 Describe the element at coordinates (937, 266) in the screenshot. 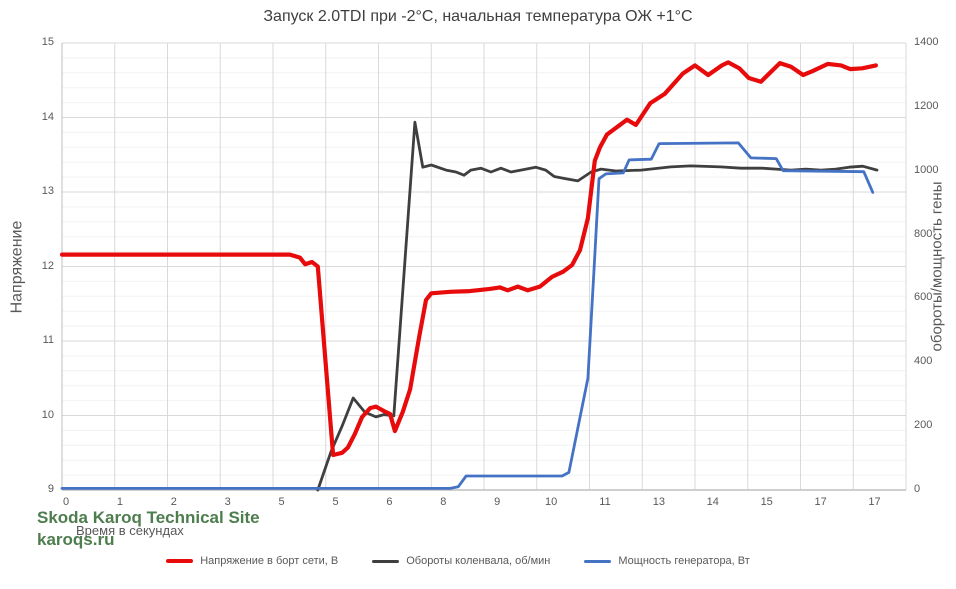

I see `y-right-axis-title-text: обороты/мощность гены` at that location.